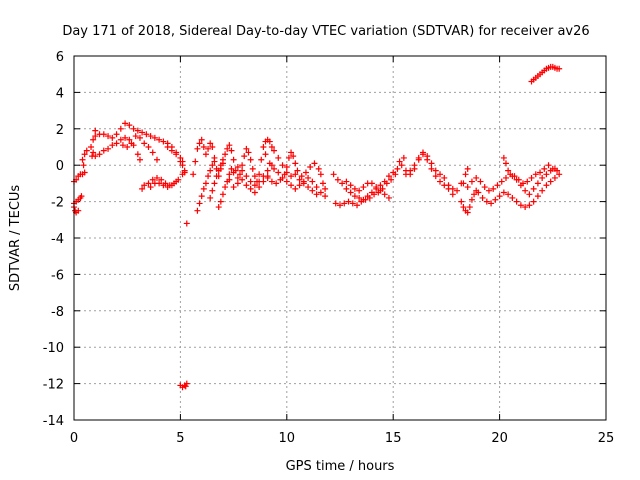 The width and height of the screenshot is (640, 480). What do you see at coordinates (60, 93) in the screenshot?
I see `y-tick-label: 4` at bounding box center [60, 93].